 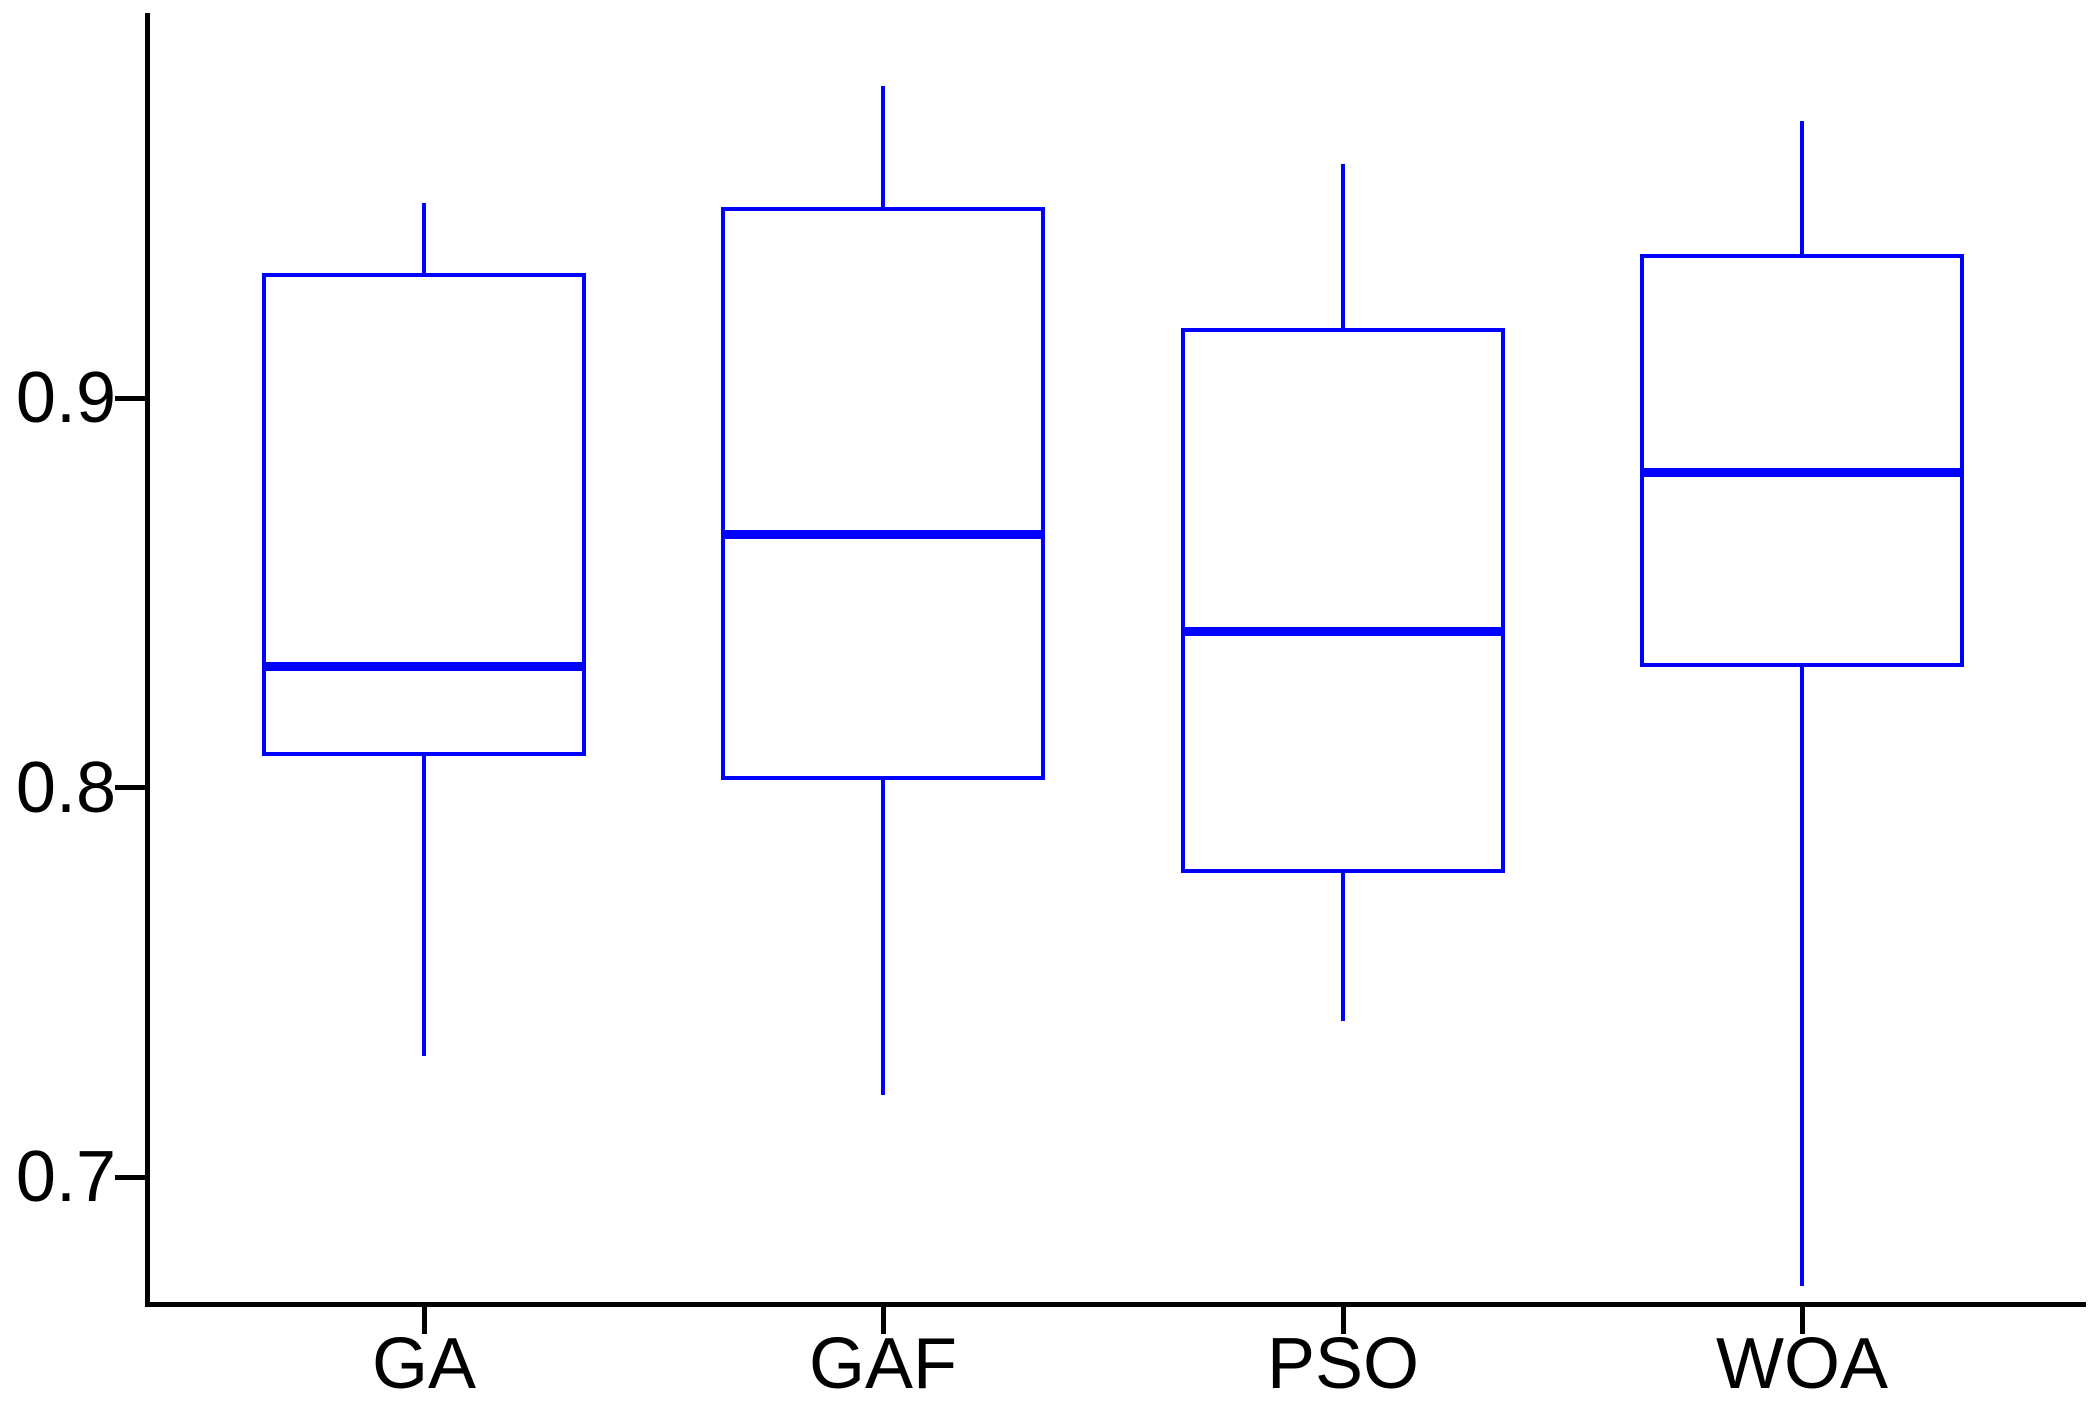 What do you see at coordinates (1343, 246) in the screenshot?
I see `upper-whisker-PSO` at bounding box center [1343, 246].